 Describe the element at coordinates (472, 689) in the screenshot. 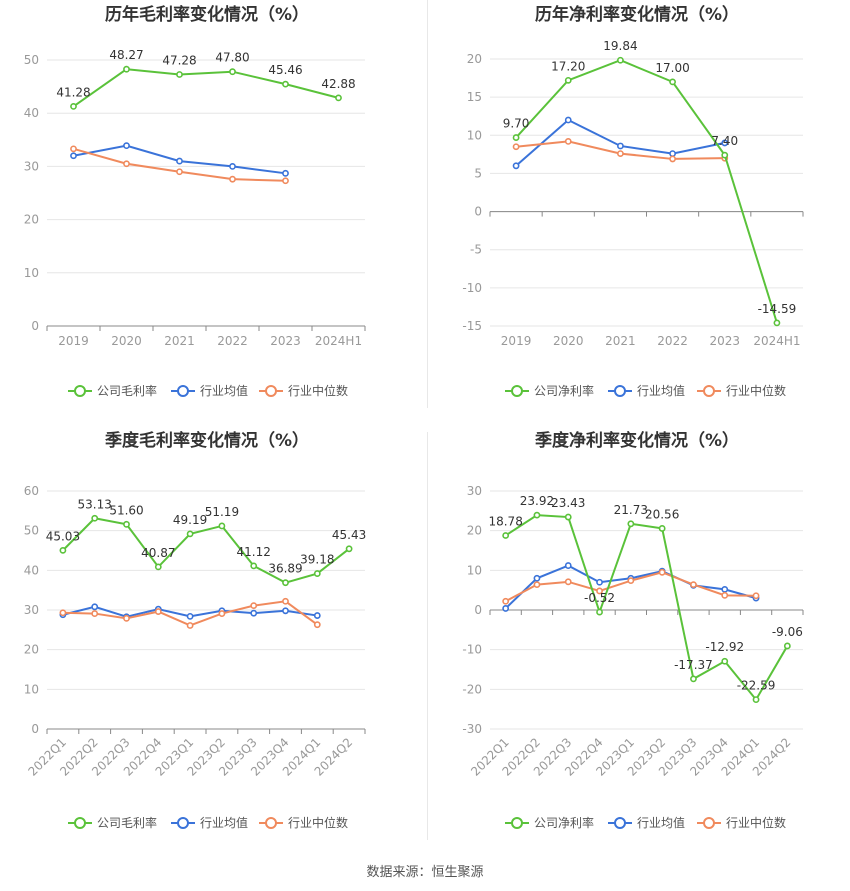

I see `y-tick-label: -20` at that location.